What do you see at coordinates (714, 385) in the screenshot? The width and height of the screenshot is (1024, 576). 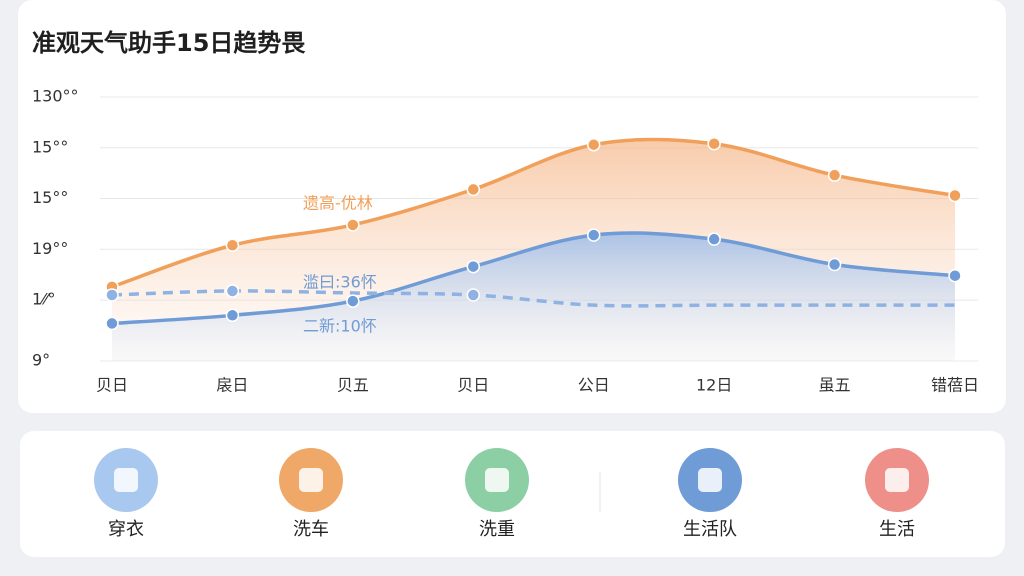 I see `x-tick-label: 12日` at bounding box center [714, 385].